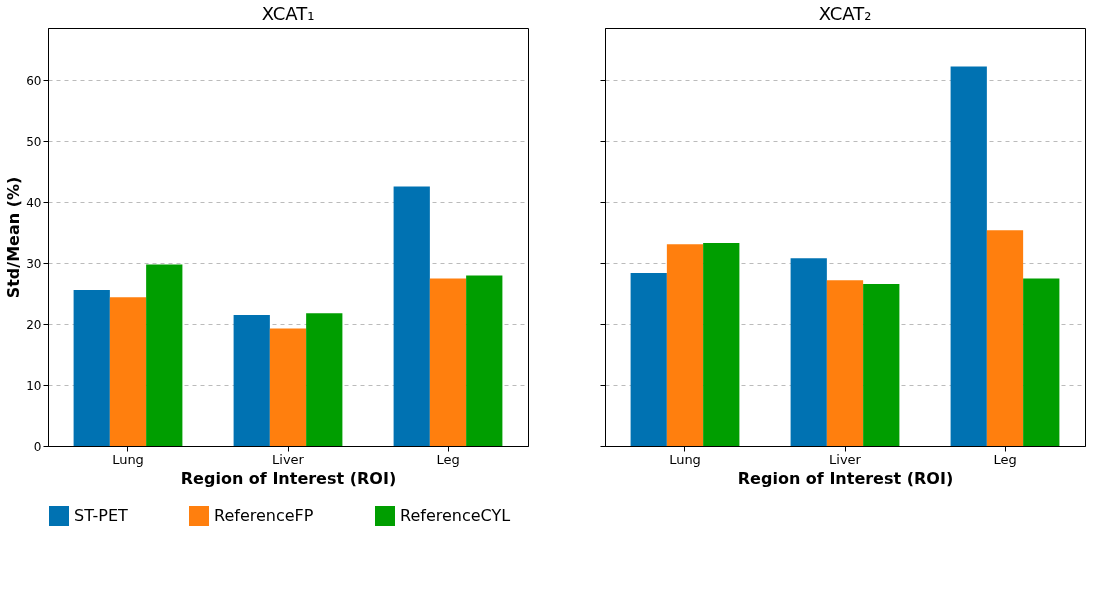 The width and height of the screenshot is (1115, 590). What do you see at coordinates (34, 202) in the screenshot?
I see `y-tick-label: 40` at bounding box center [34, 202].